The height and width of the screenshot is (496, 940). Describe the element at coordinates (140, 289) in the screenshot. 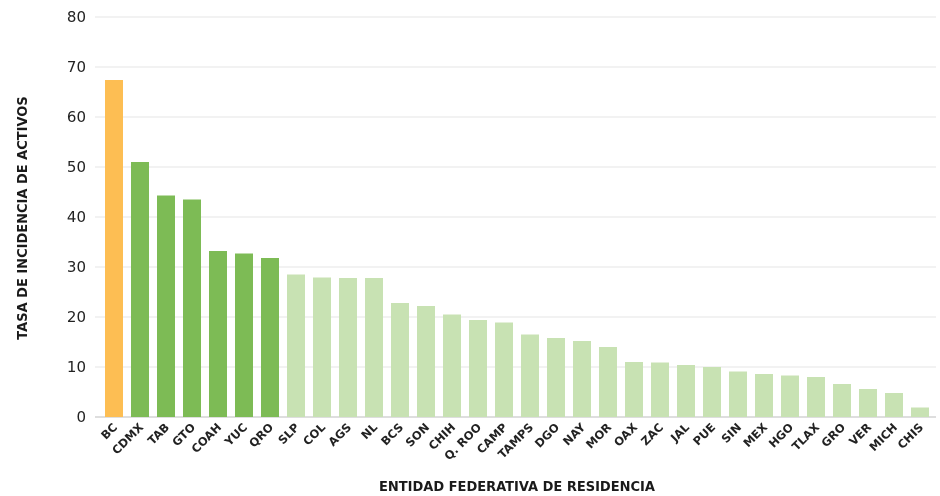

I see `bar-cdmx` at that location.